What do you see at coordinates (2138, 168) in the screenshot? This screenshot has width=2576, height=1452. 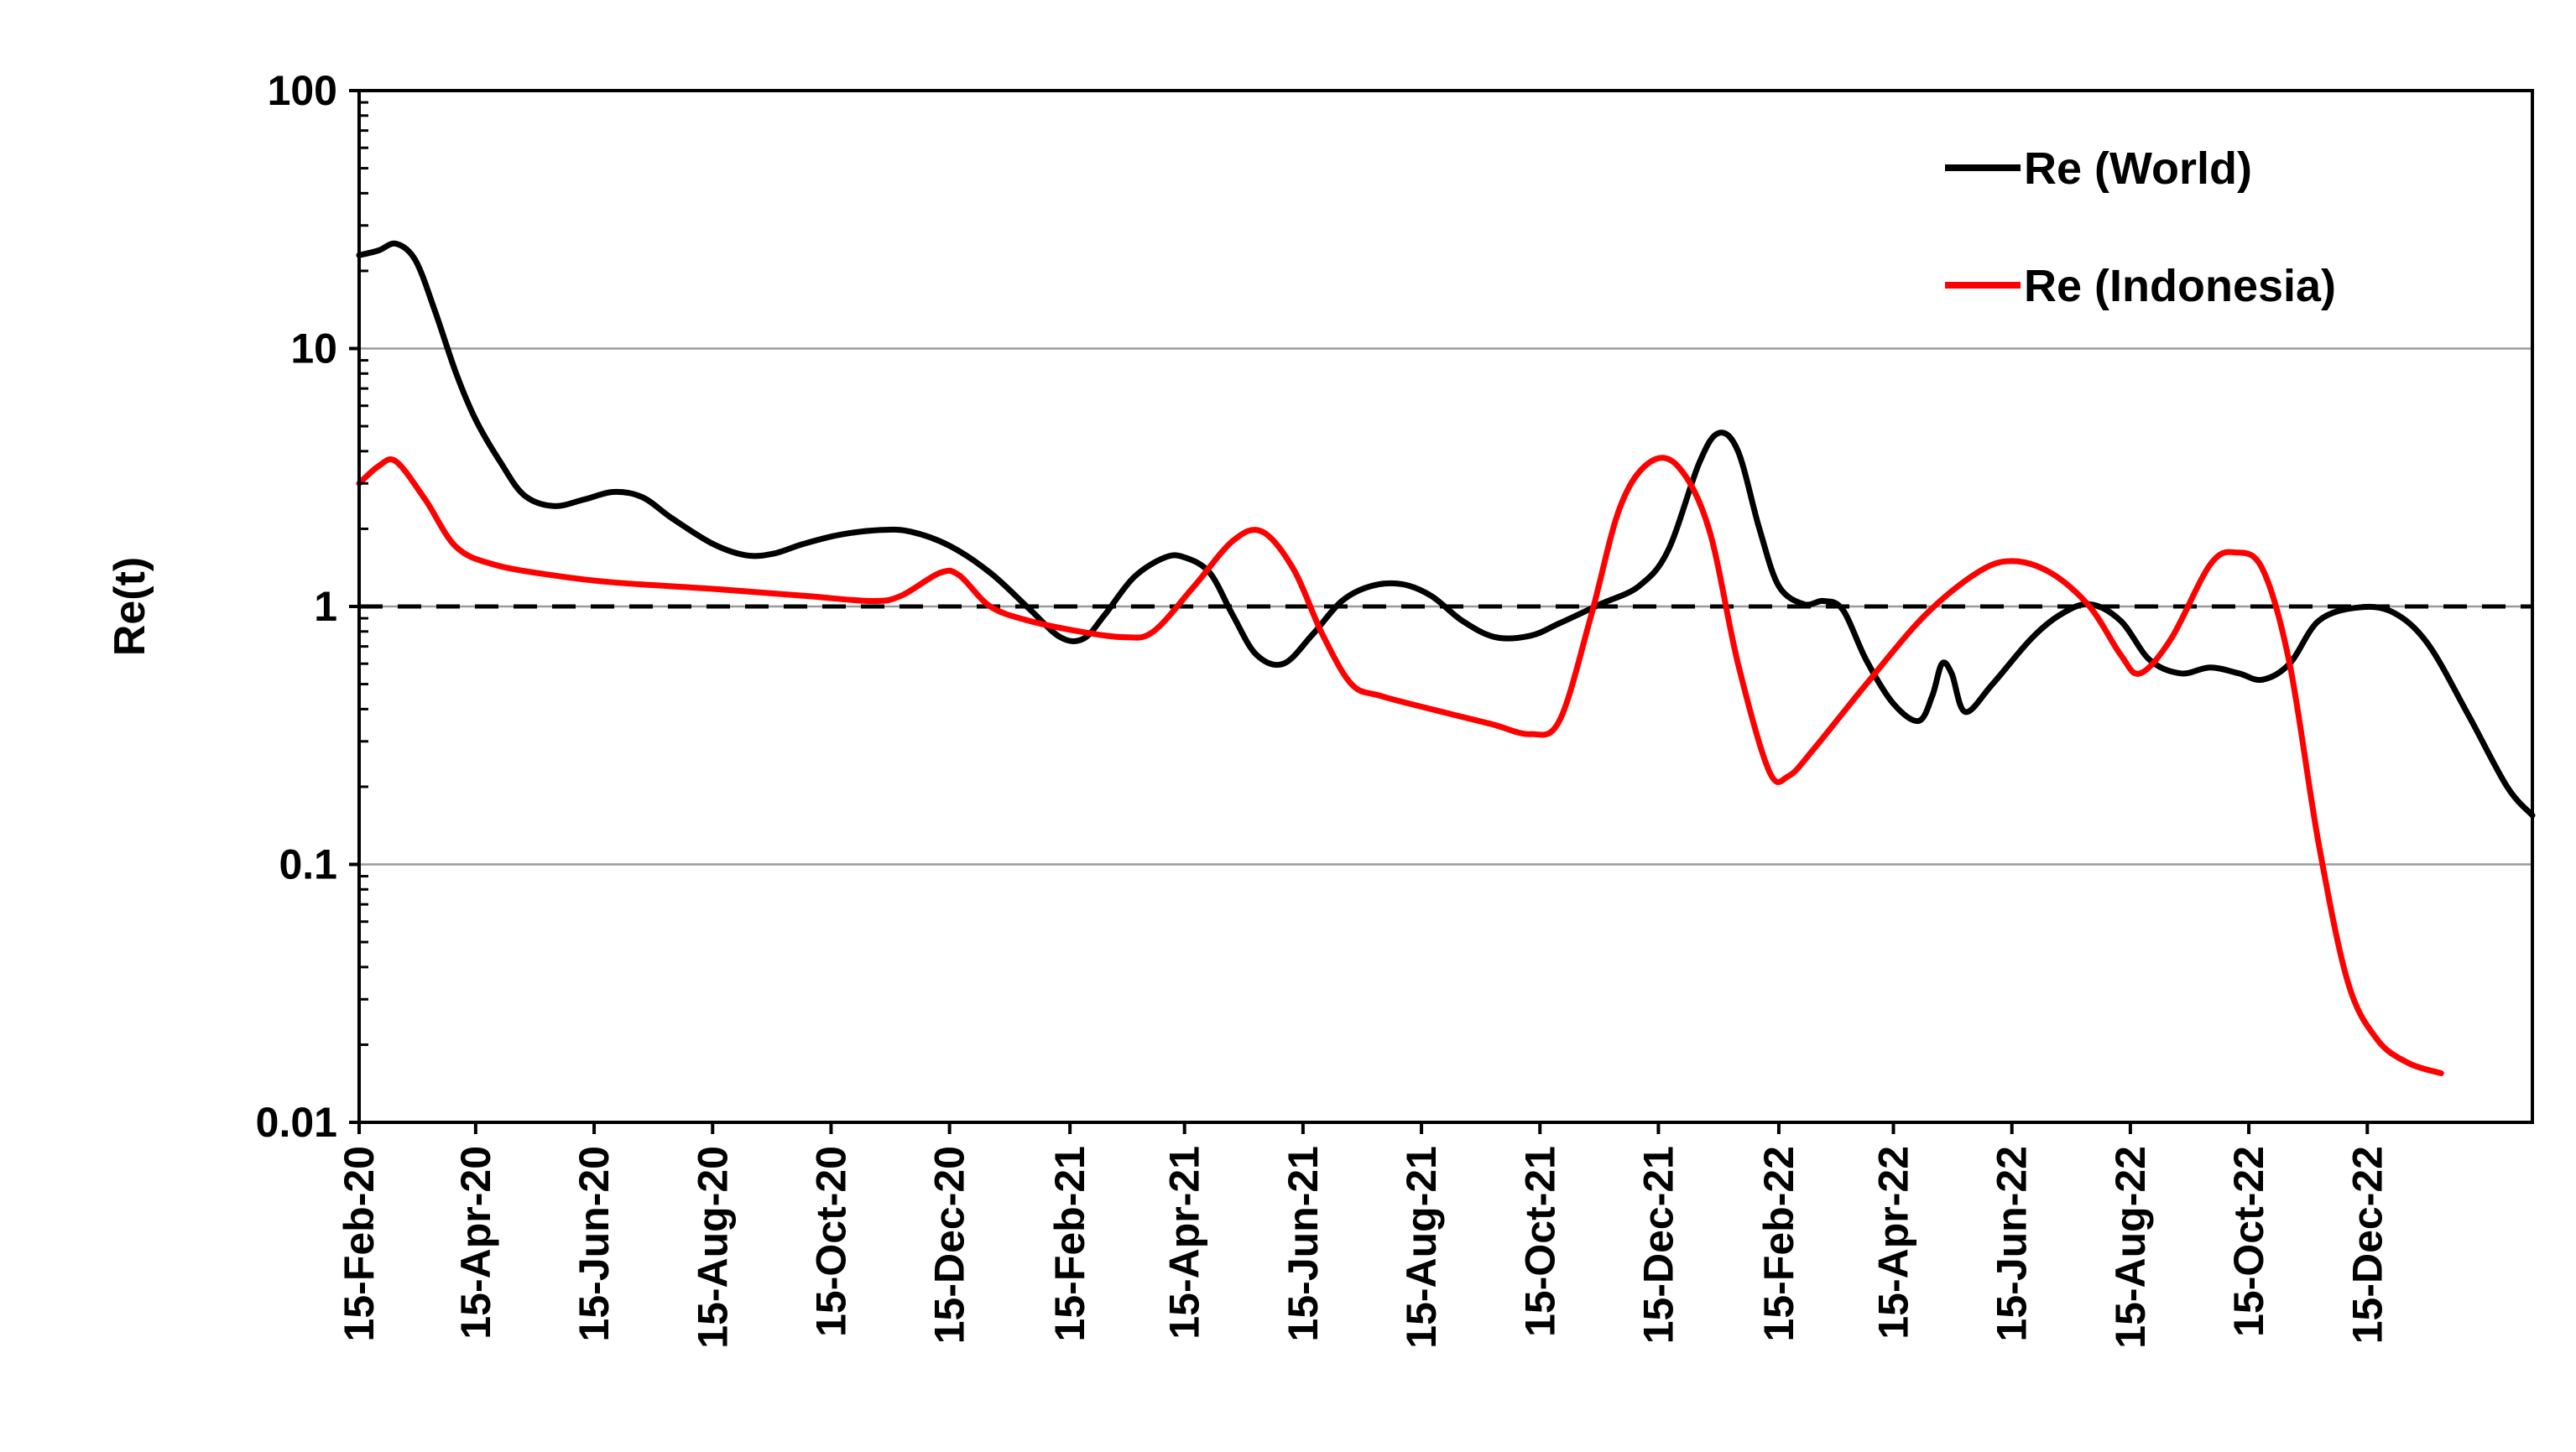 I see `legend-label: Re (World)` at bounding box center [2138, 168].